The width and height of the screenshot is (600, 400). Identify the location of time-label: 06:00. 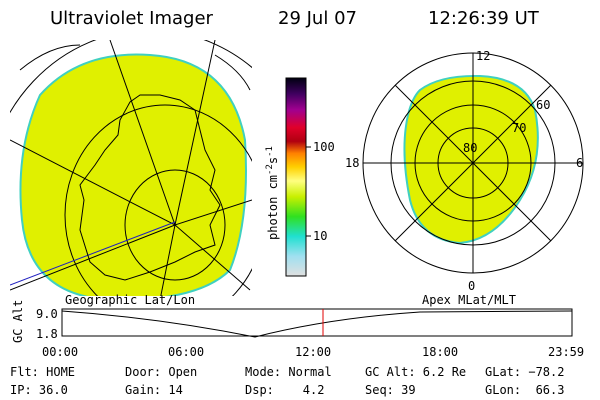
(186, 352).